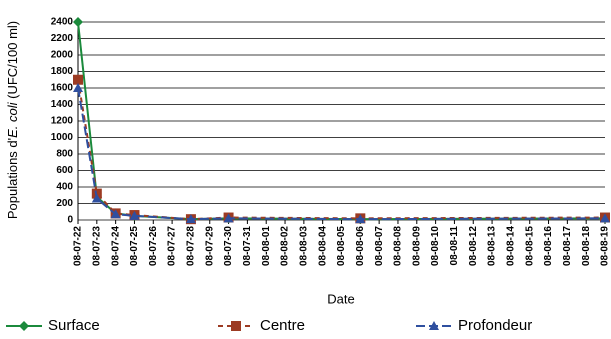  I want to click on y-axis-title: Populations d'E. coli (UFC/100 ml), so click(12, 120).